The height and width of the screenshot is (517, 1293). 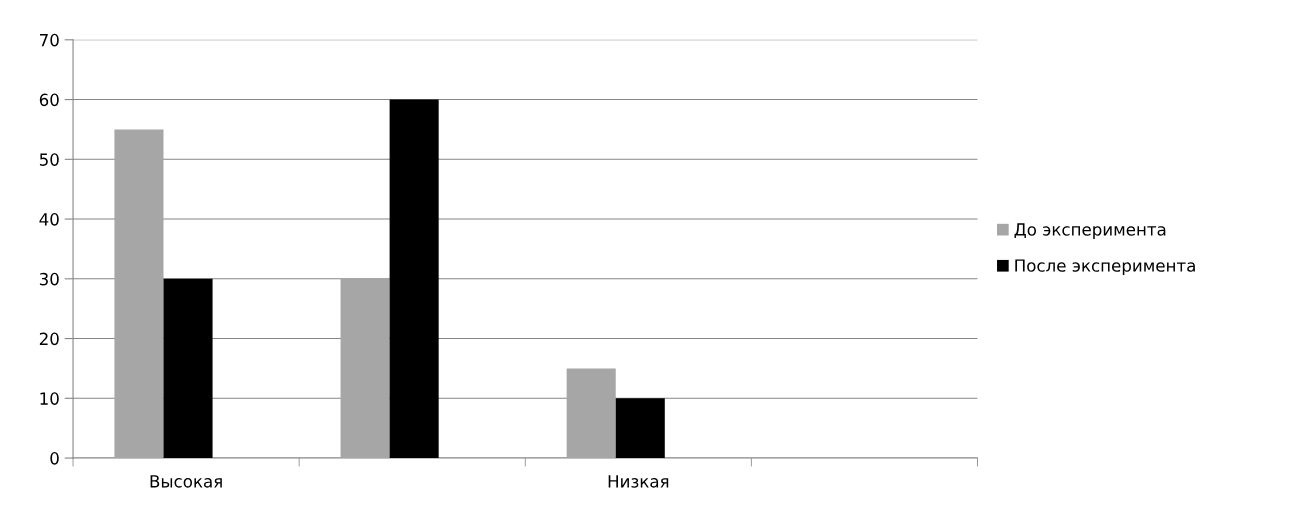 What do you see at coordinates (49, 279) in the screenshot?
I see `y-tick-label: 30` at bounding box center [49, 279].